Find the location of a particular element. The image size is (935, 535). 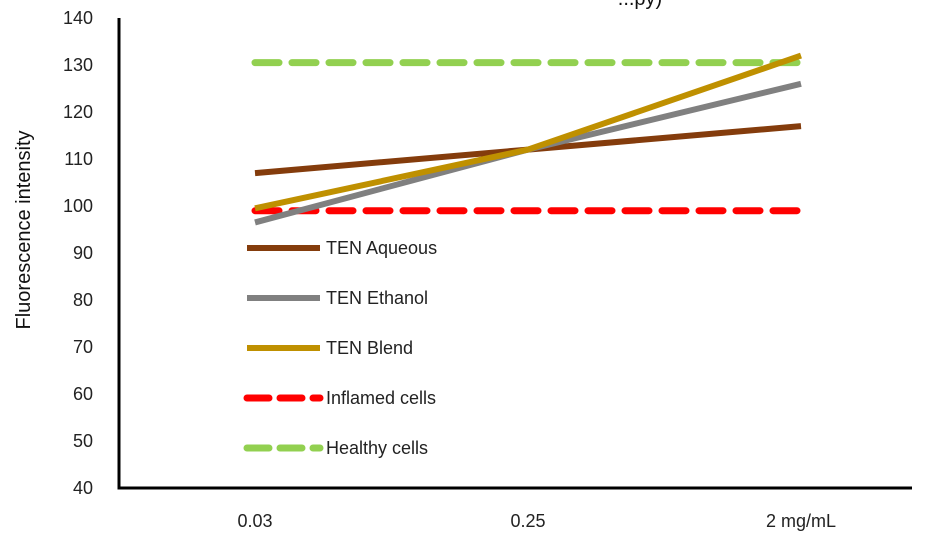

y-tick-label: 120 is located at coordinates (78, 112).